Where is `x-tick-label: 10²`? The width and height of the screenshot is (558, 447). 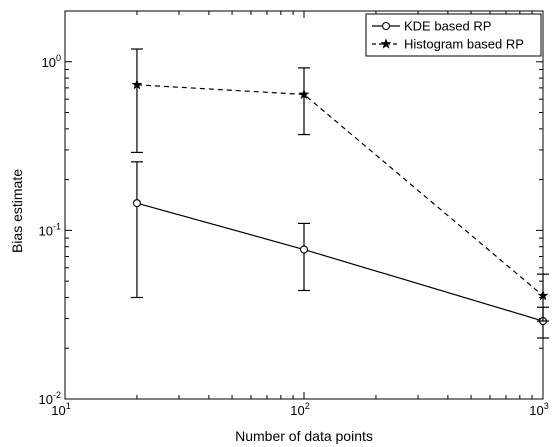
x-tick-label: 10² is located at coordinates (299, 409).